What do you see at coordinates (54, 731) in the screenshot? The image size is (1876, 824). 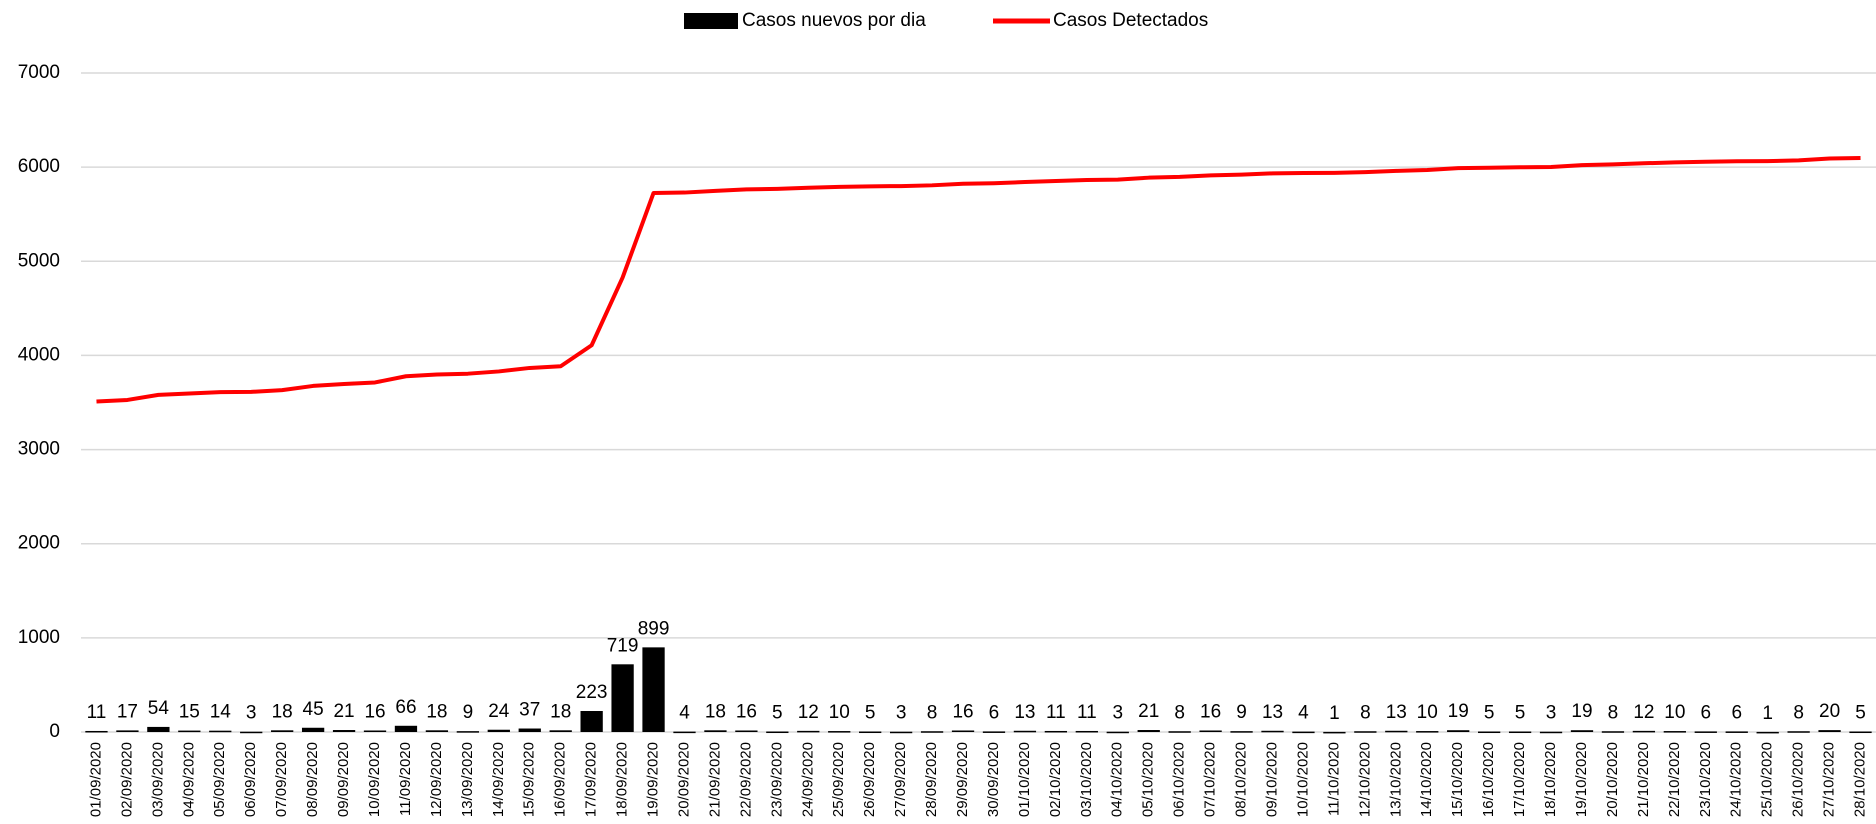 I see `y-tick-label: 0` at bounding box center [54, 731].